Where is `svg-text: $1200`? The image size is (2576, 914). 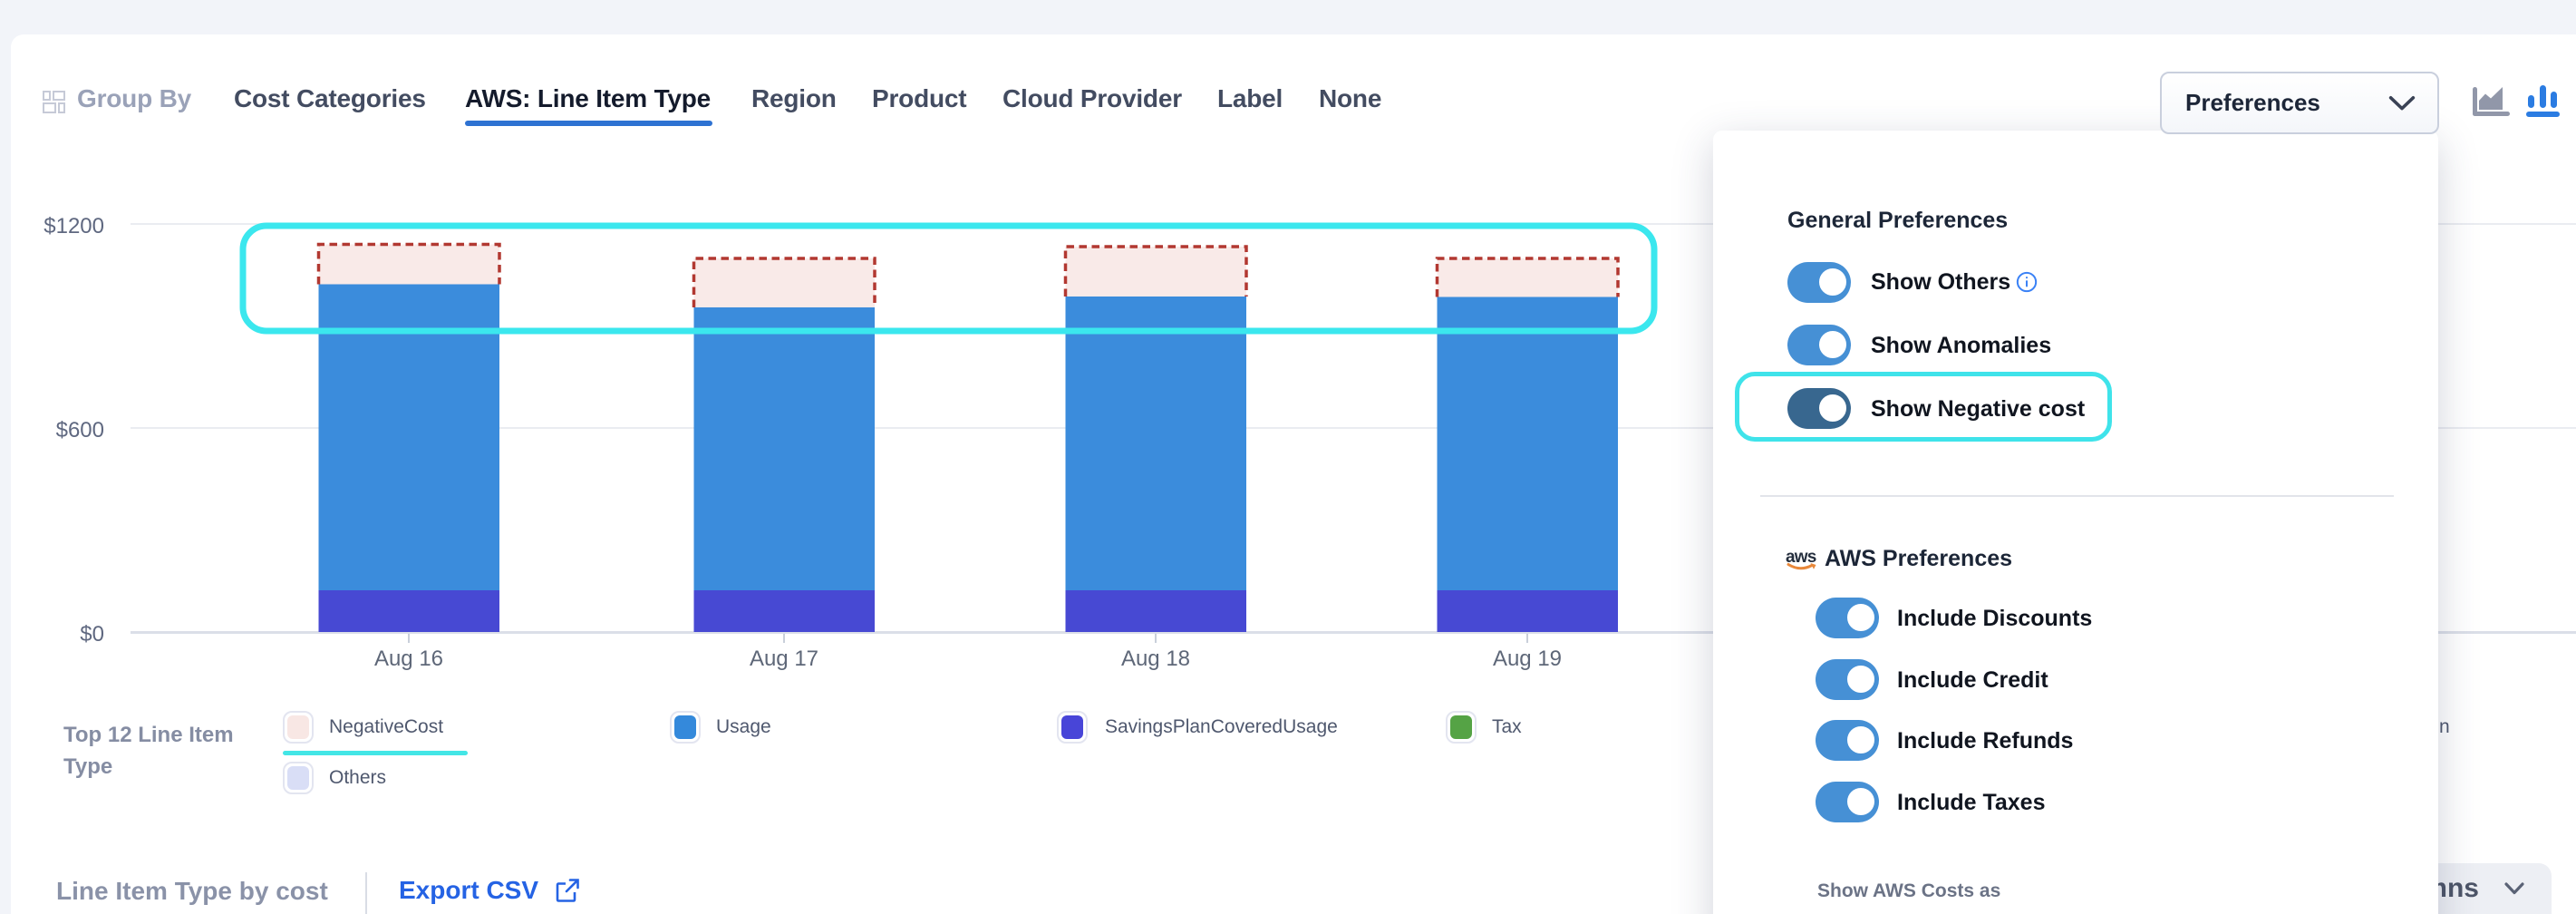 svg-text: $1200 is located at coordinates (74, 226).